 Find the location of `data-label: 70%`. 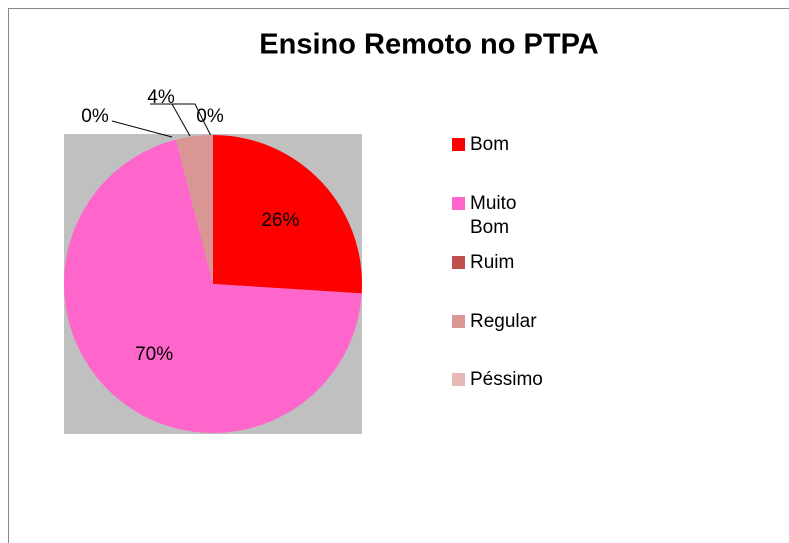

data-label: 70% is located at coordinates (154, 354).